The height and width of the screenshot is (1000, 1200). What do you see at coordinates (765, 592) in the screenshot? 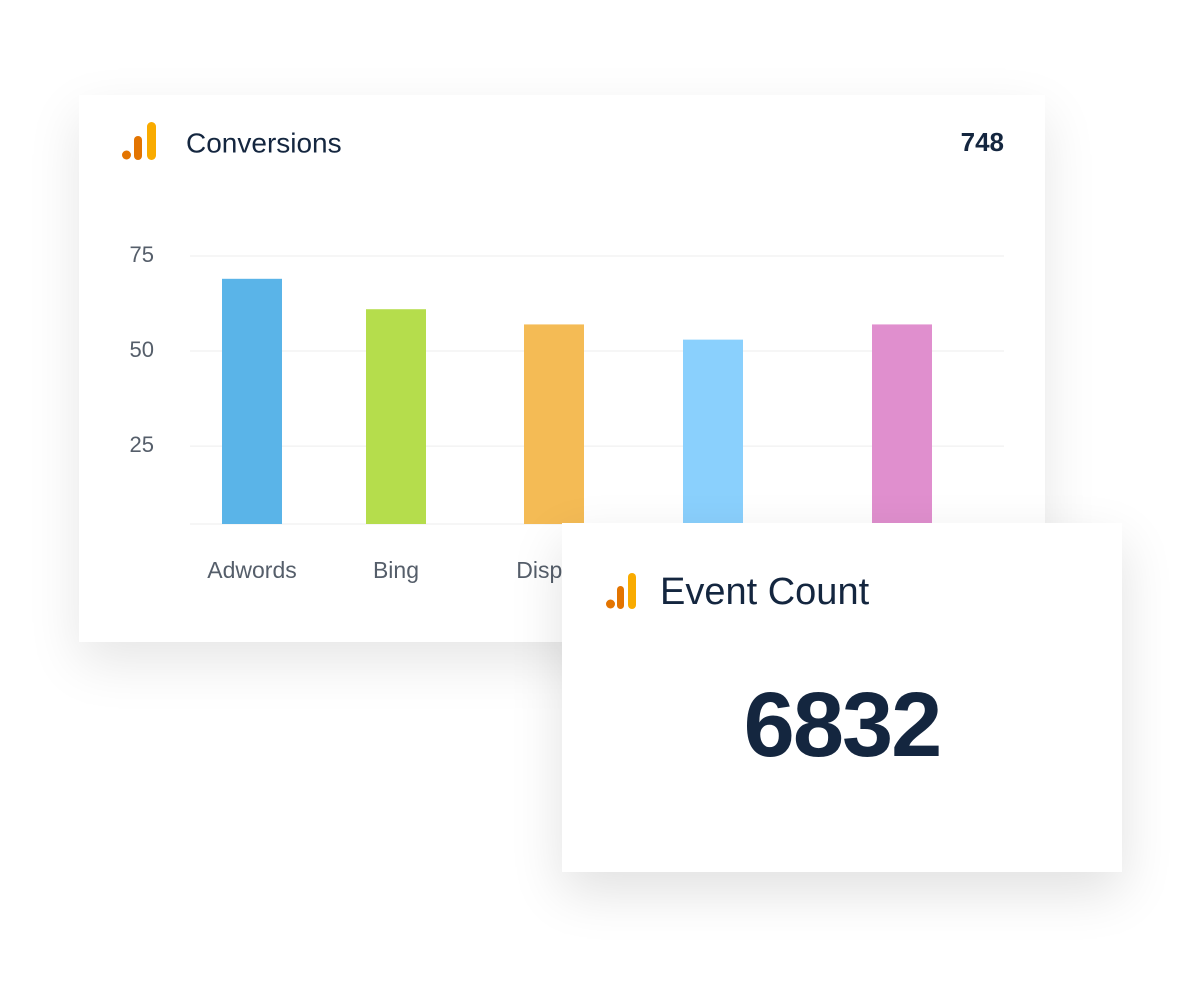
I see `event-count-title: Event Count` at bounding box center [765, 592].